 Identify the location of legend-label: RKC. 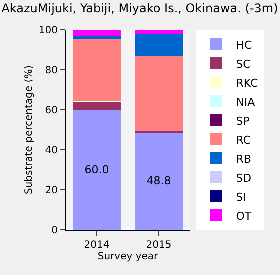
(247, 83).